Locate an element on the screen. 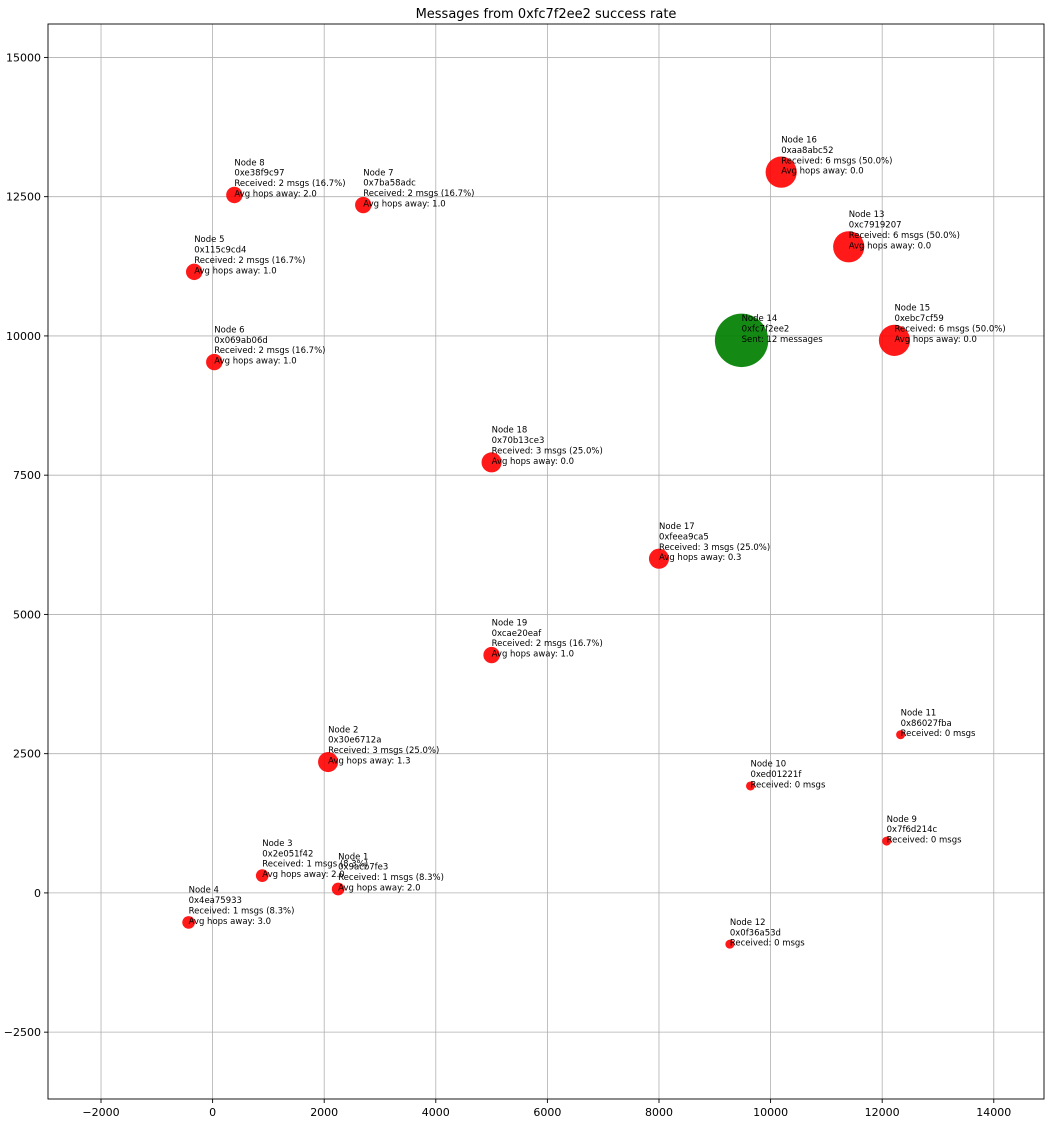 The width and height of the screenshot is (1050, 1123). node-annotation-line: 0x2e051f42 is located at coordinates (287, 854).